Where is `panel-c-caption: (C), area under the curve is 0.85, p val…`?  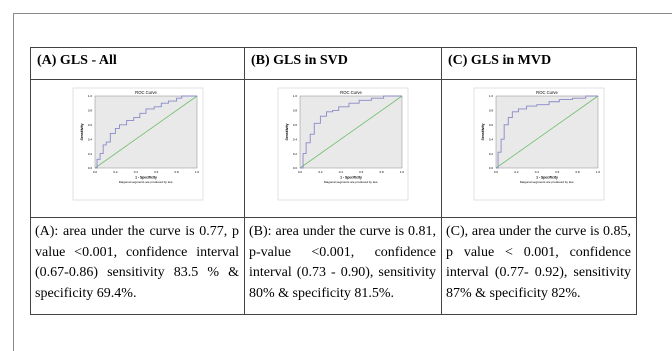
panel-c-caption: (C), area under the curve is 0.85, p val… is located at coordinates (538, 262).